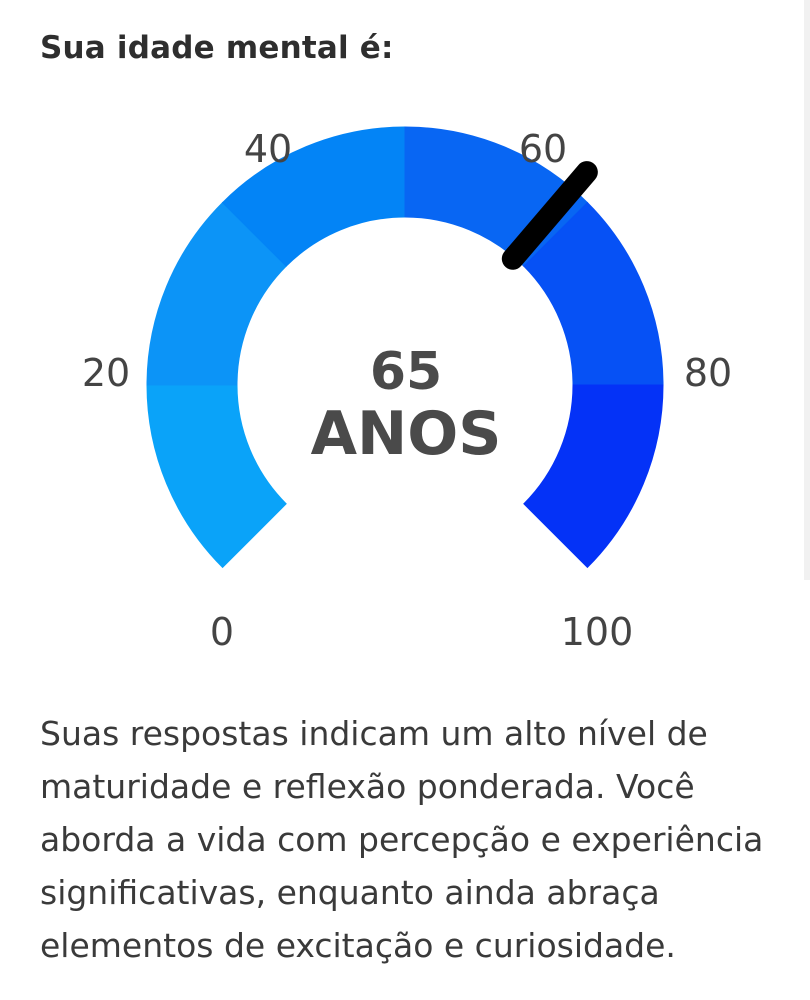  What do you see at coordinates (268, 149) in the screenshot?
I see `tick-label-40: 40` at bounding box center [268, 149].